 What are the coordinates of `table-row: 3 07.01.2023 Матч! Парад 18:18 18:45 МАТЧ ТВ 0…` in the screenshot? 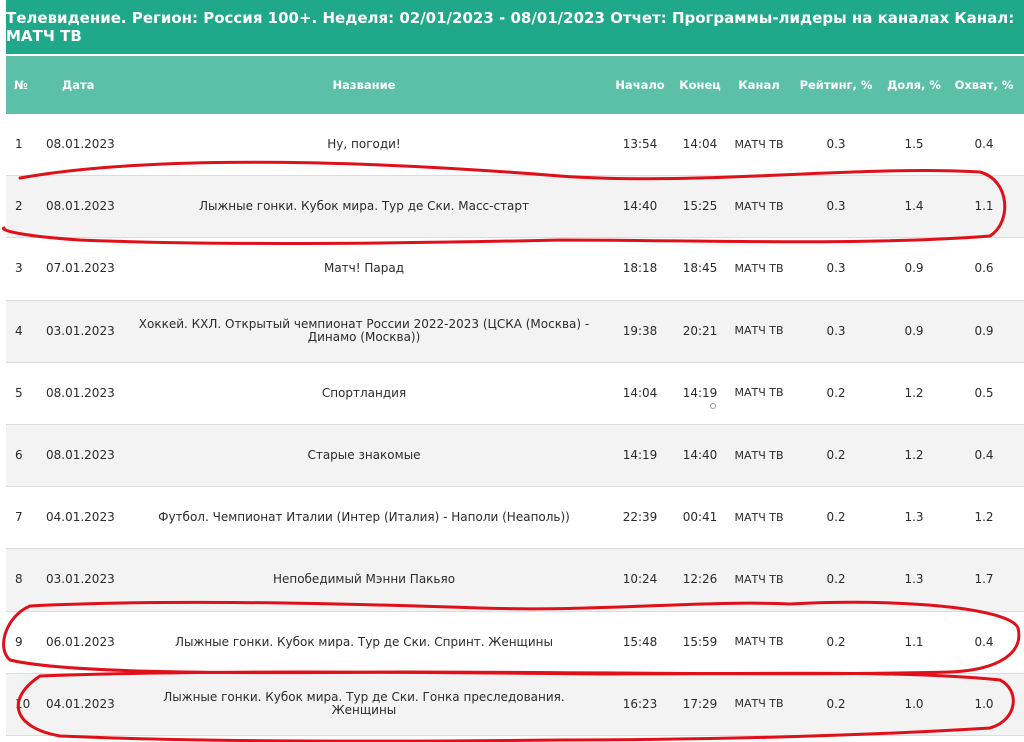 It's located at (515, 269).